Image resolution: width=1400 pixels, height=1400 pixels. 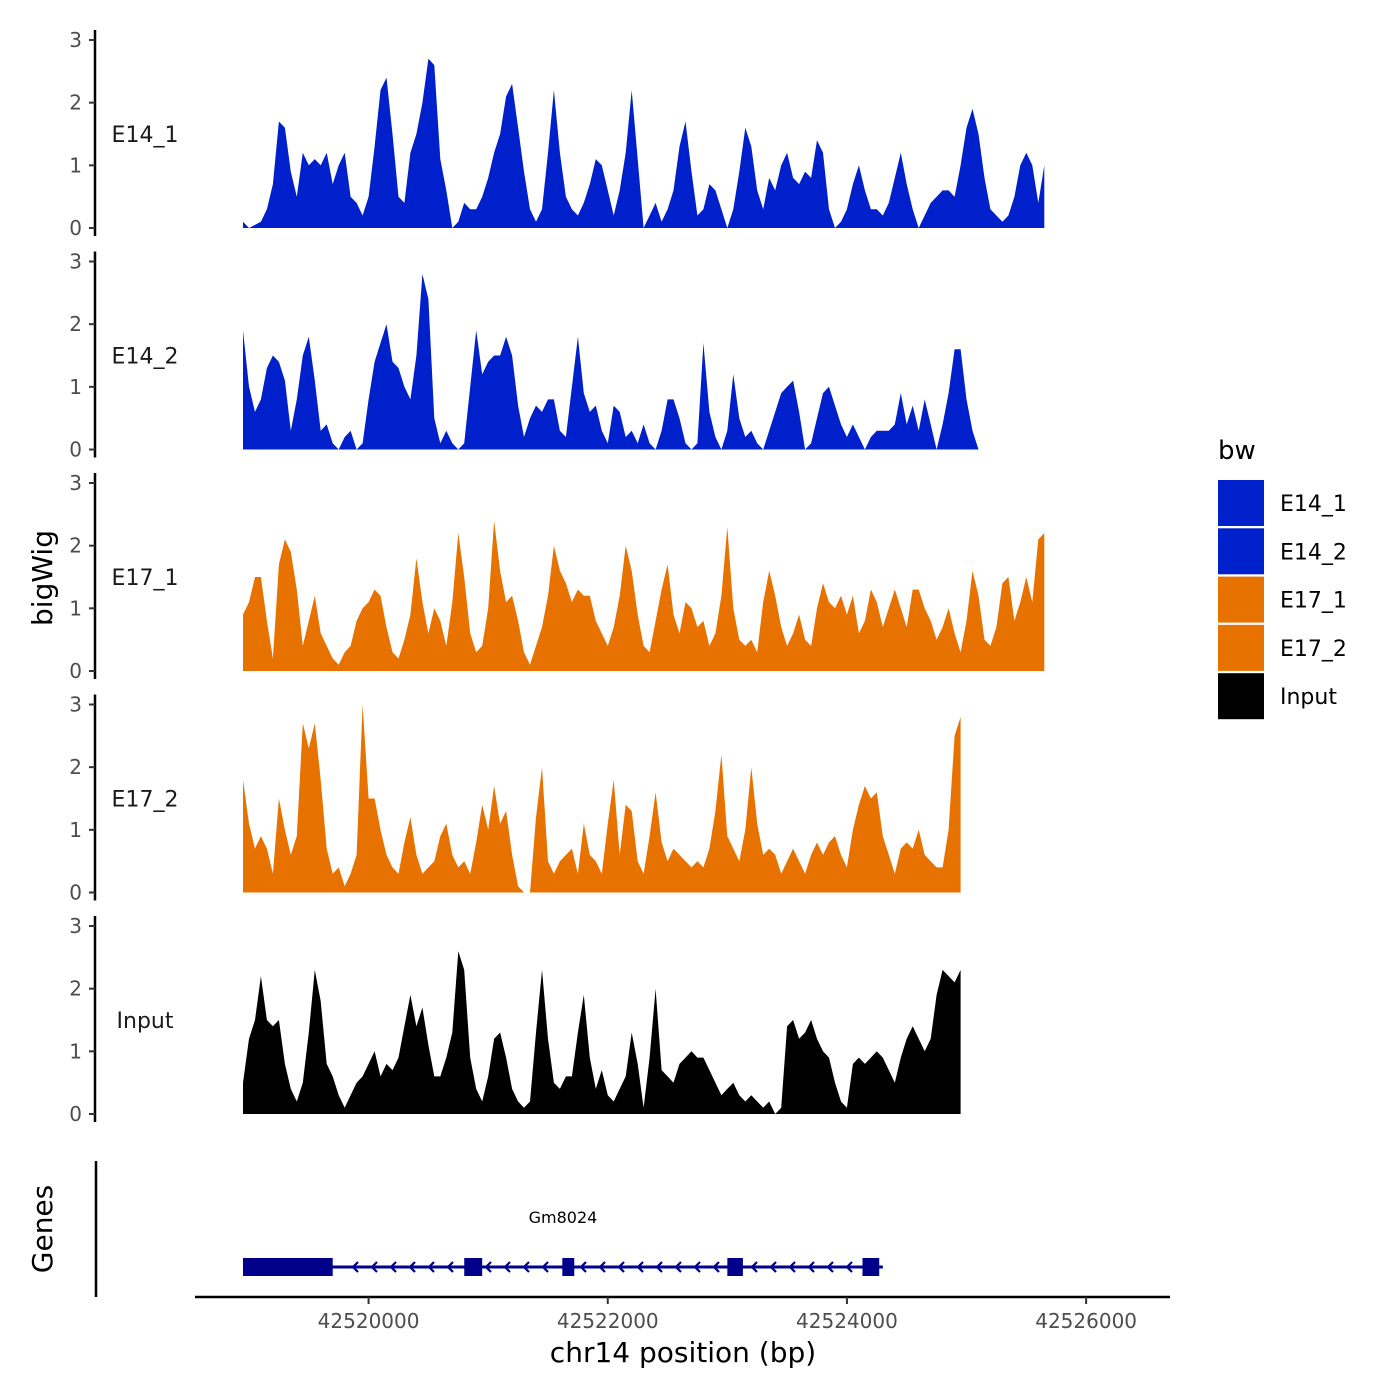 I want to click on y-axis-title: bigWig, so click(x=42, y=578).